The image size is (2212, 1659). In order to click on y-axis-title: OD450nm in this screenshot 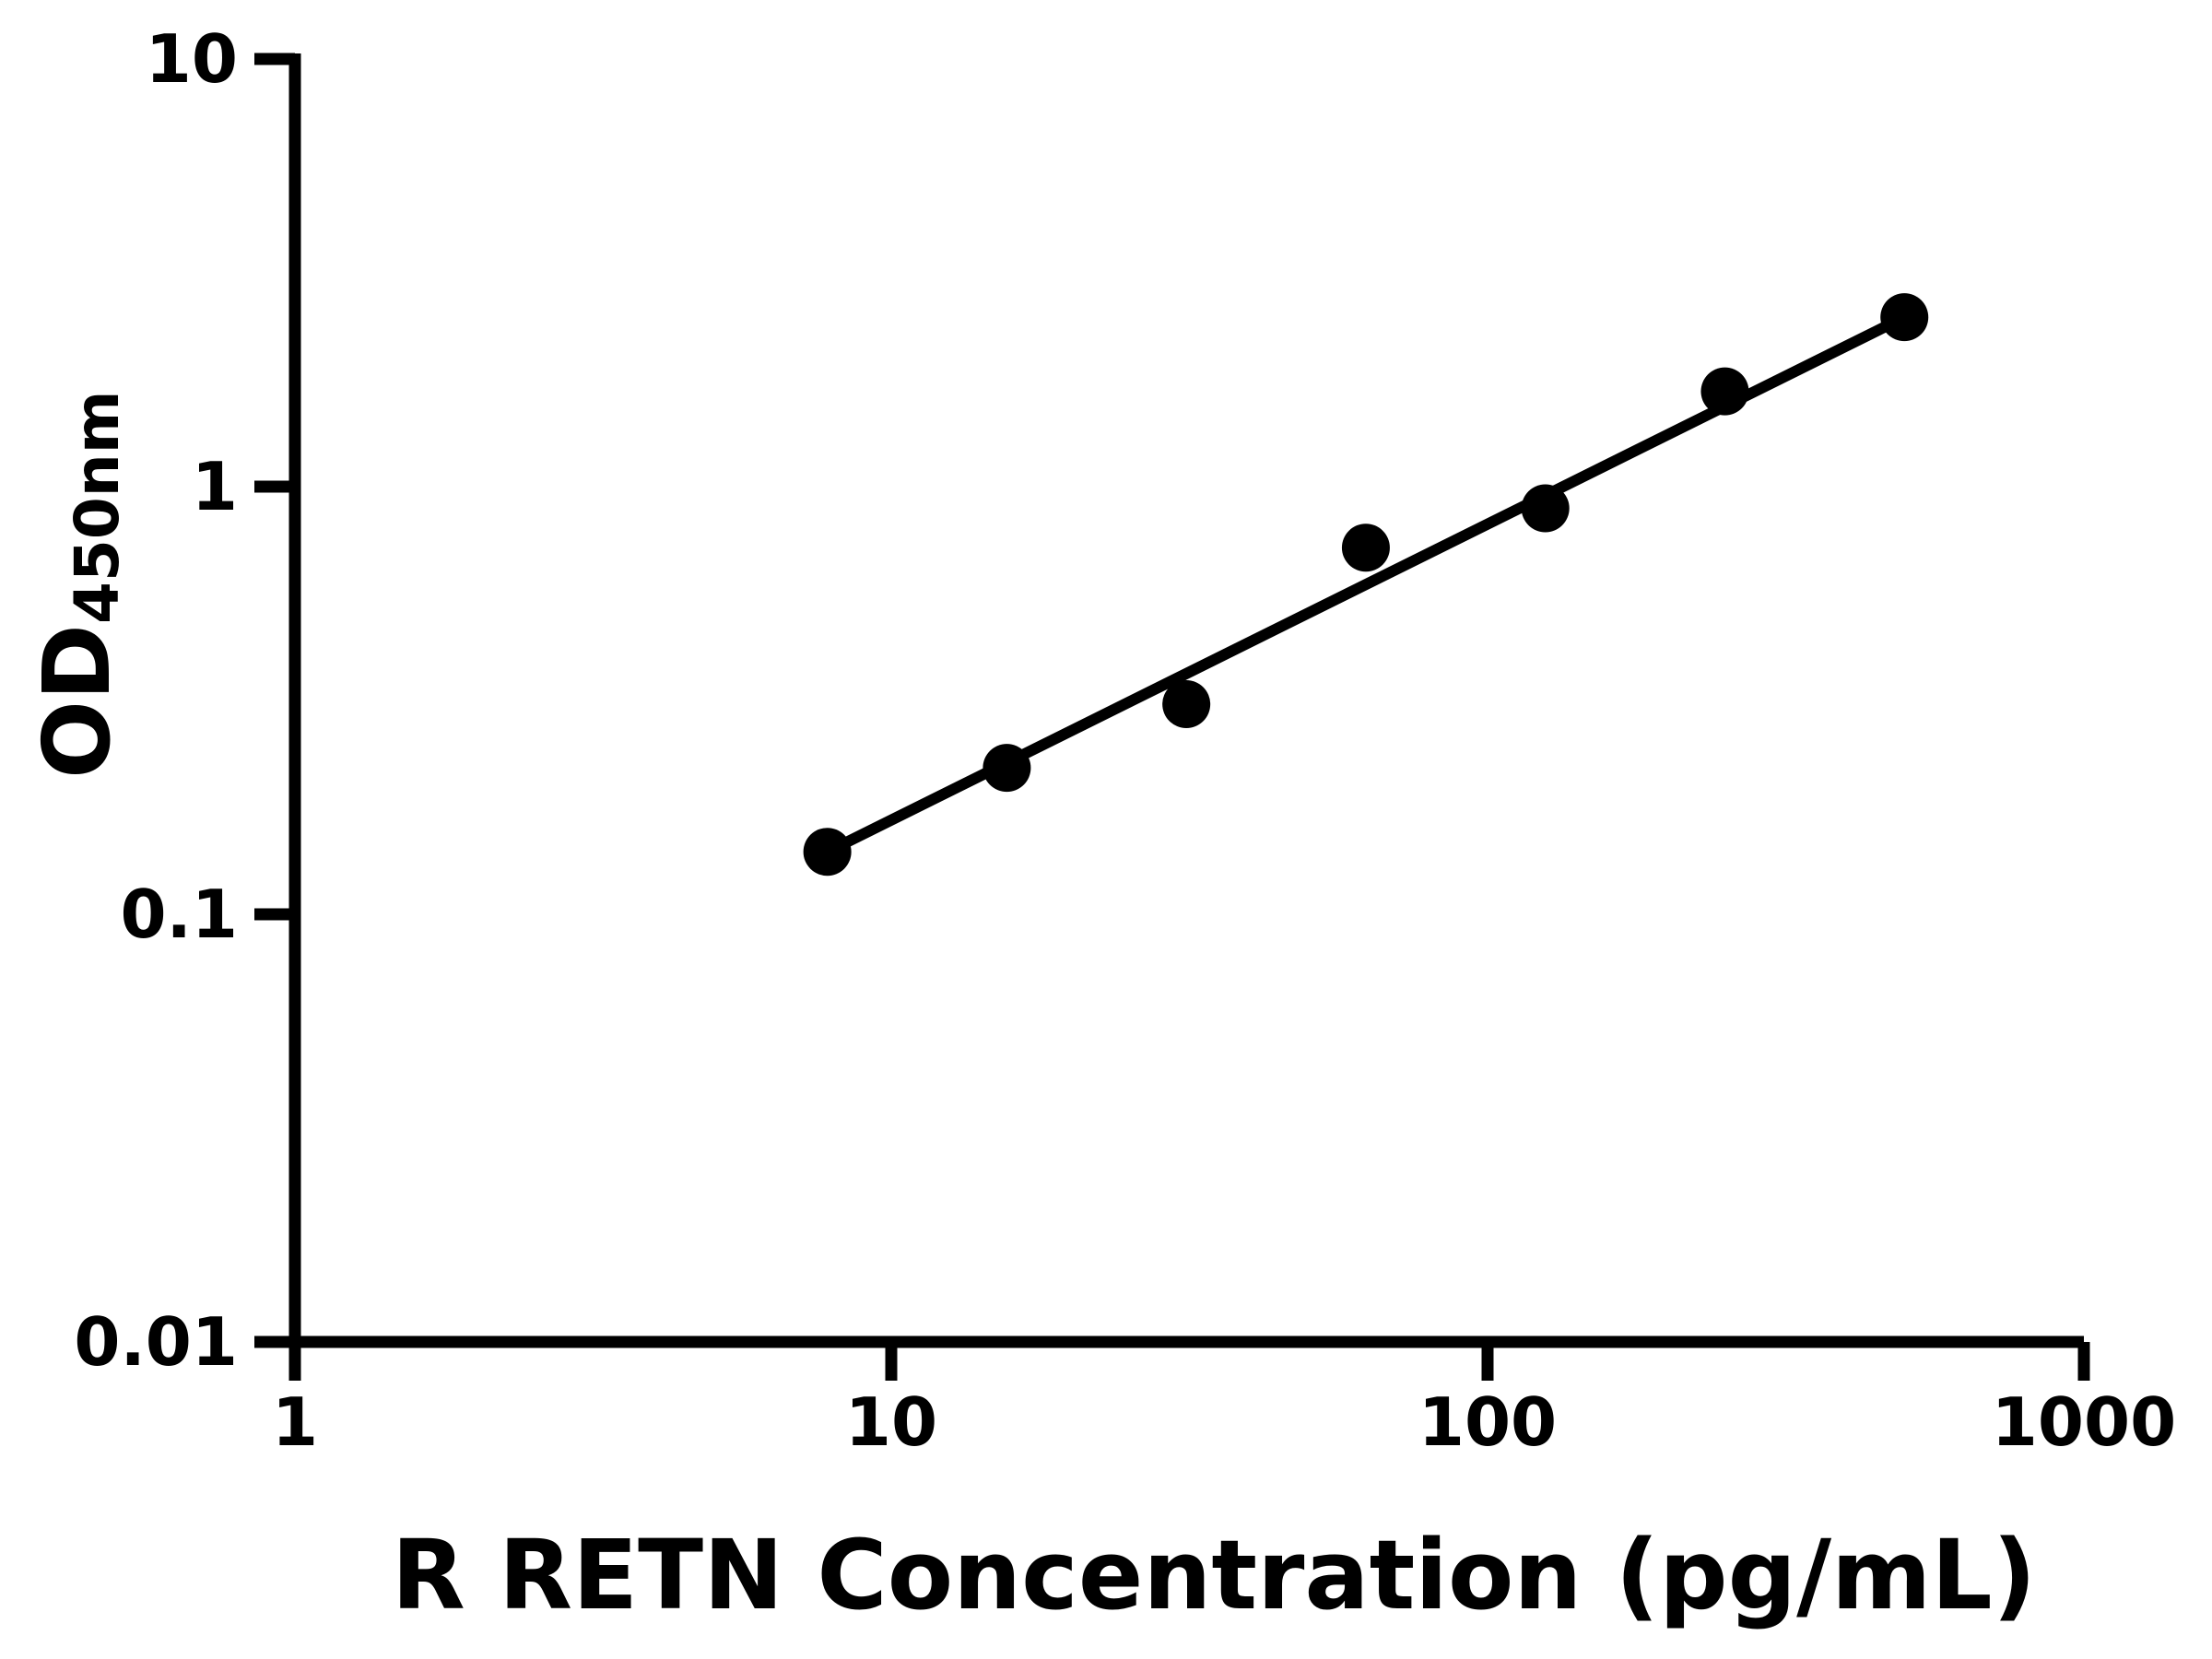, I will do `click(78, 584)`.